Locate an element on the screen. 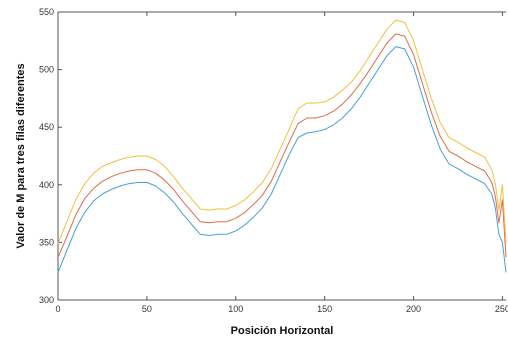 Image resolution: width=508 pixels, height=338 pixels. y-tick-label: 350 is located at coordinates (46, 242).